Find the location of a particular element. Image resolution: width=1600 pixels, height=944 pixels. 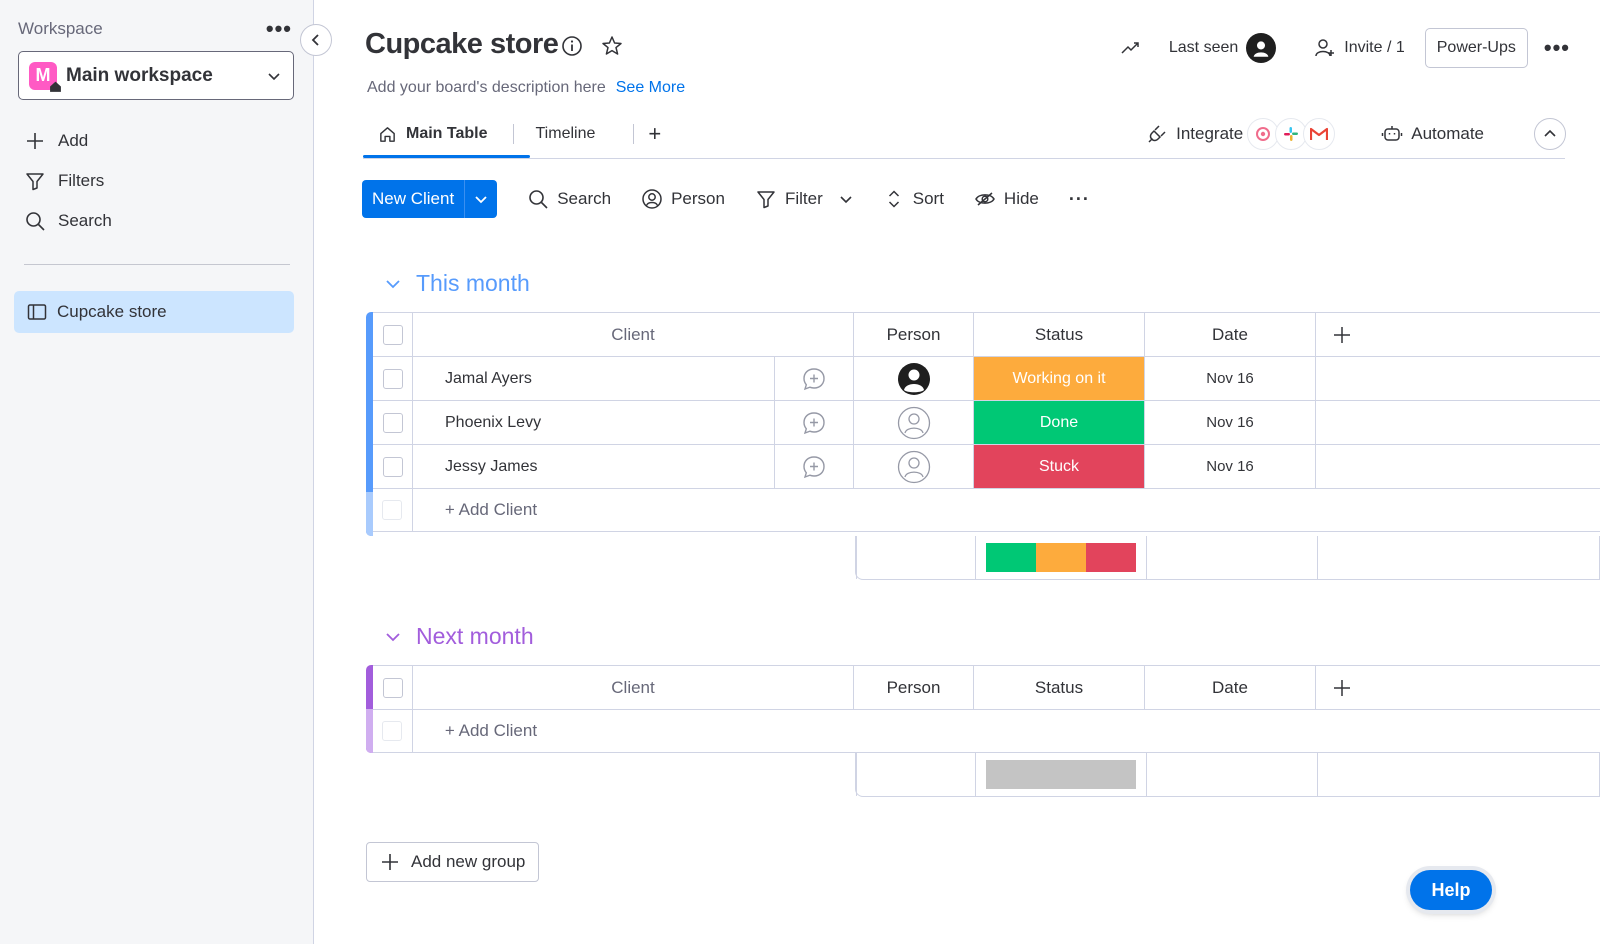

table-row: Phoenix Levy Done Nov 16 is located at coordinates (986, 422).